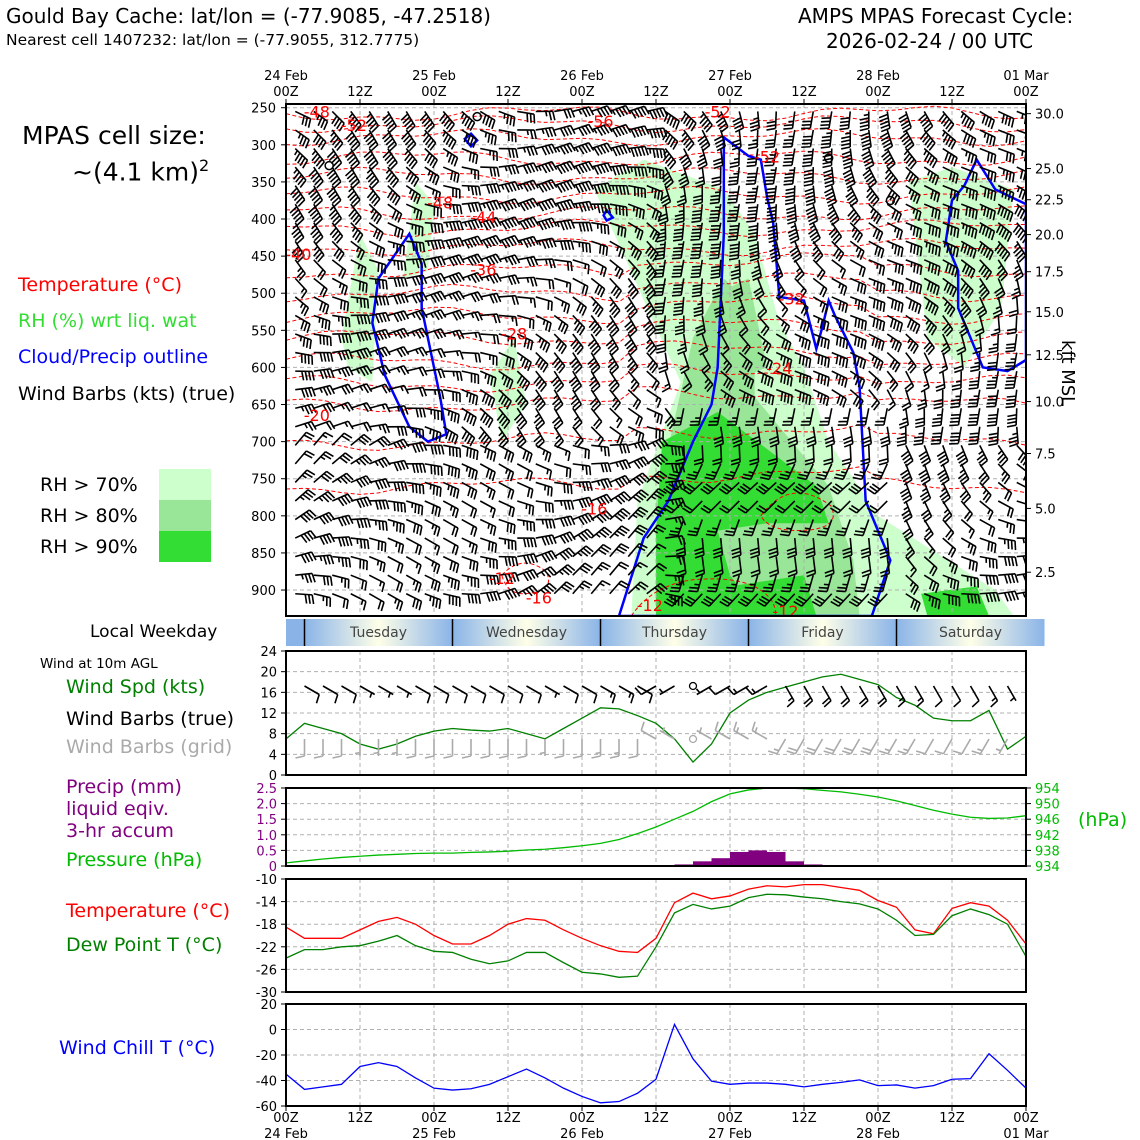 Image resolution: width=1140 pixels, height=1140 pixels. Describe the element at coordinates (936, 16) in the screenshot. I see `cycle-title: AMPS MPAS Forecast Cycle:` at that location.